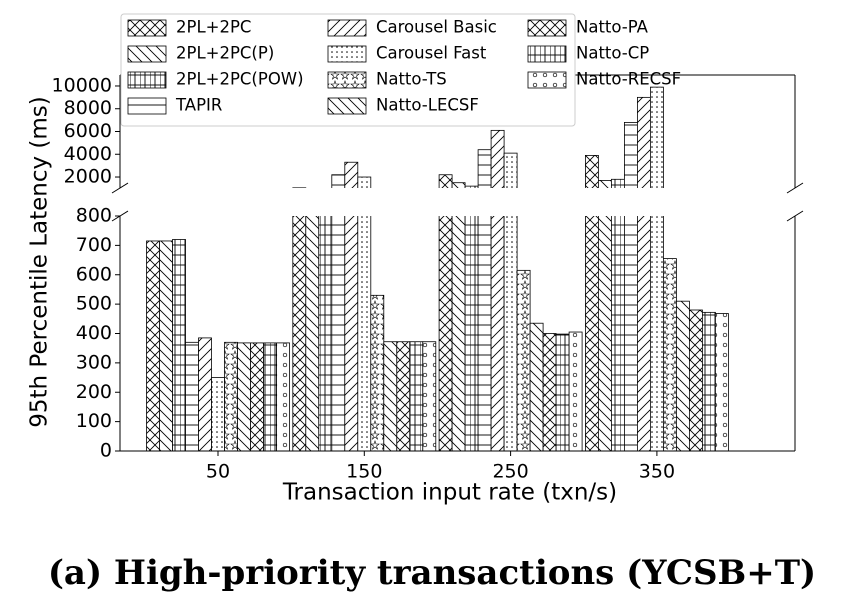  I want to click on y-tick-label: 700, so click(94, 245).